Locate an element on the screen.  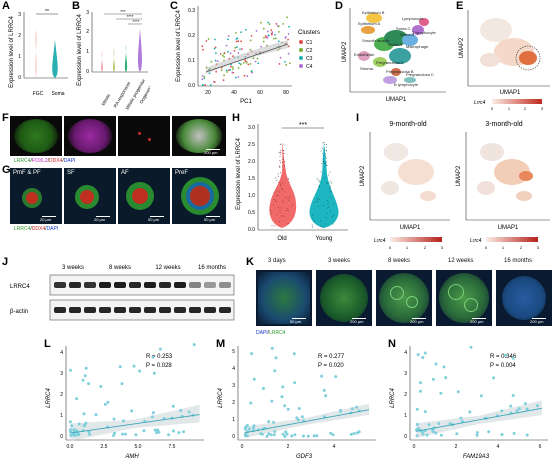
svg-text: β-actin is located at coordinates (19, 312).